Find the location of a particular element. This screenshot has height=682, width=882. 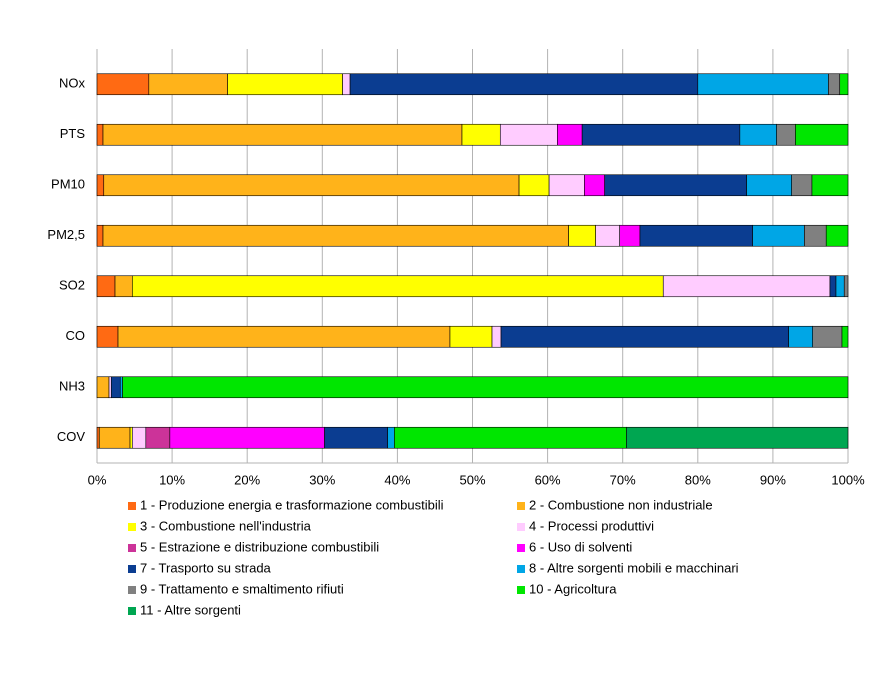

x-tick-label: 0% is located at coordinates (97, 479).